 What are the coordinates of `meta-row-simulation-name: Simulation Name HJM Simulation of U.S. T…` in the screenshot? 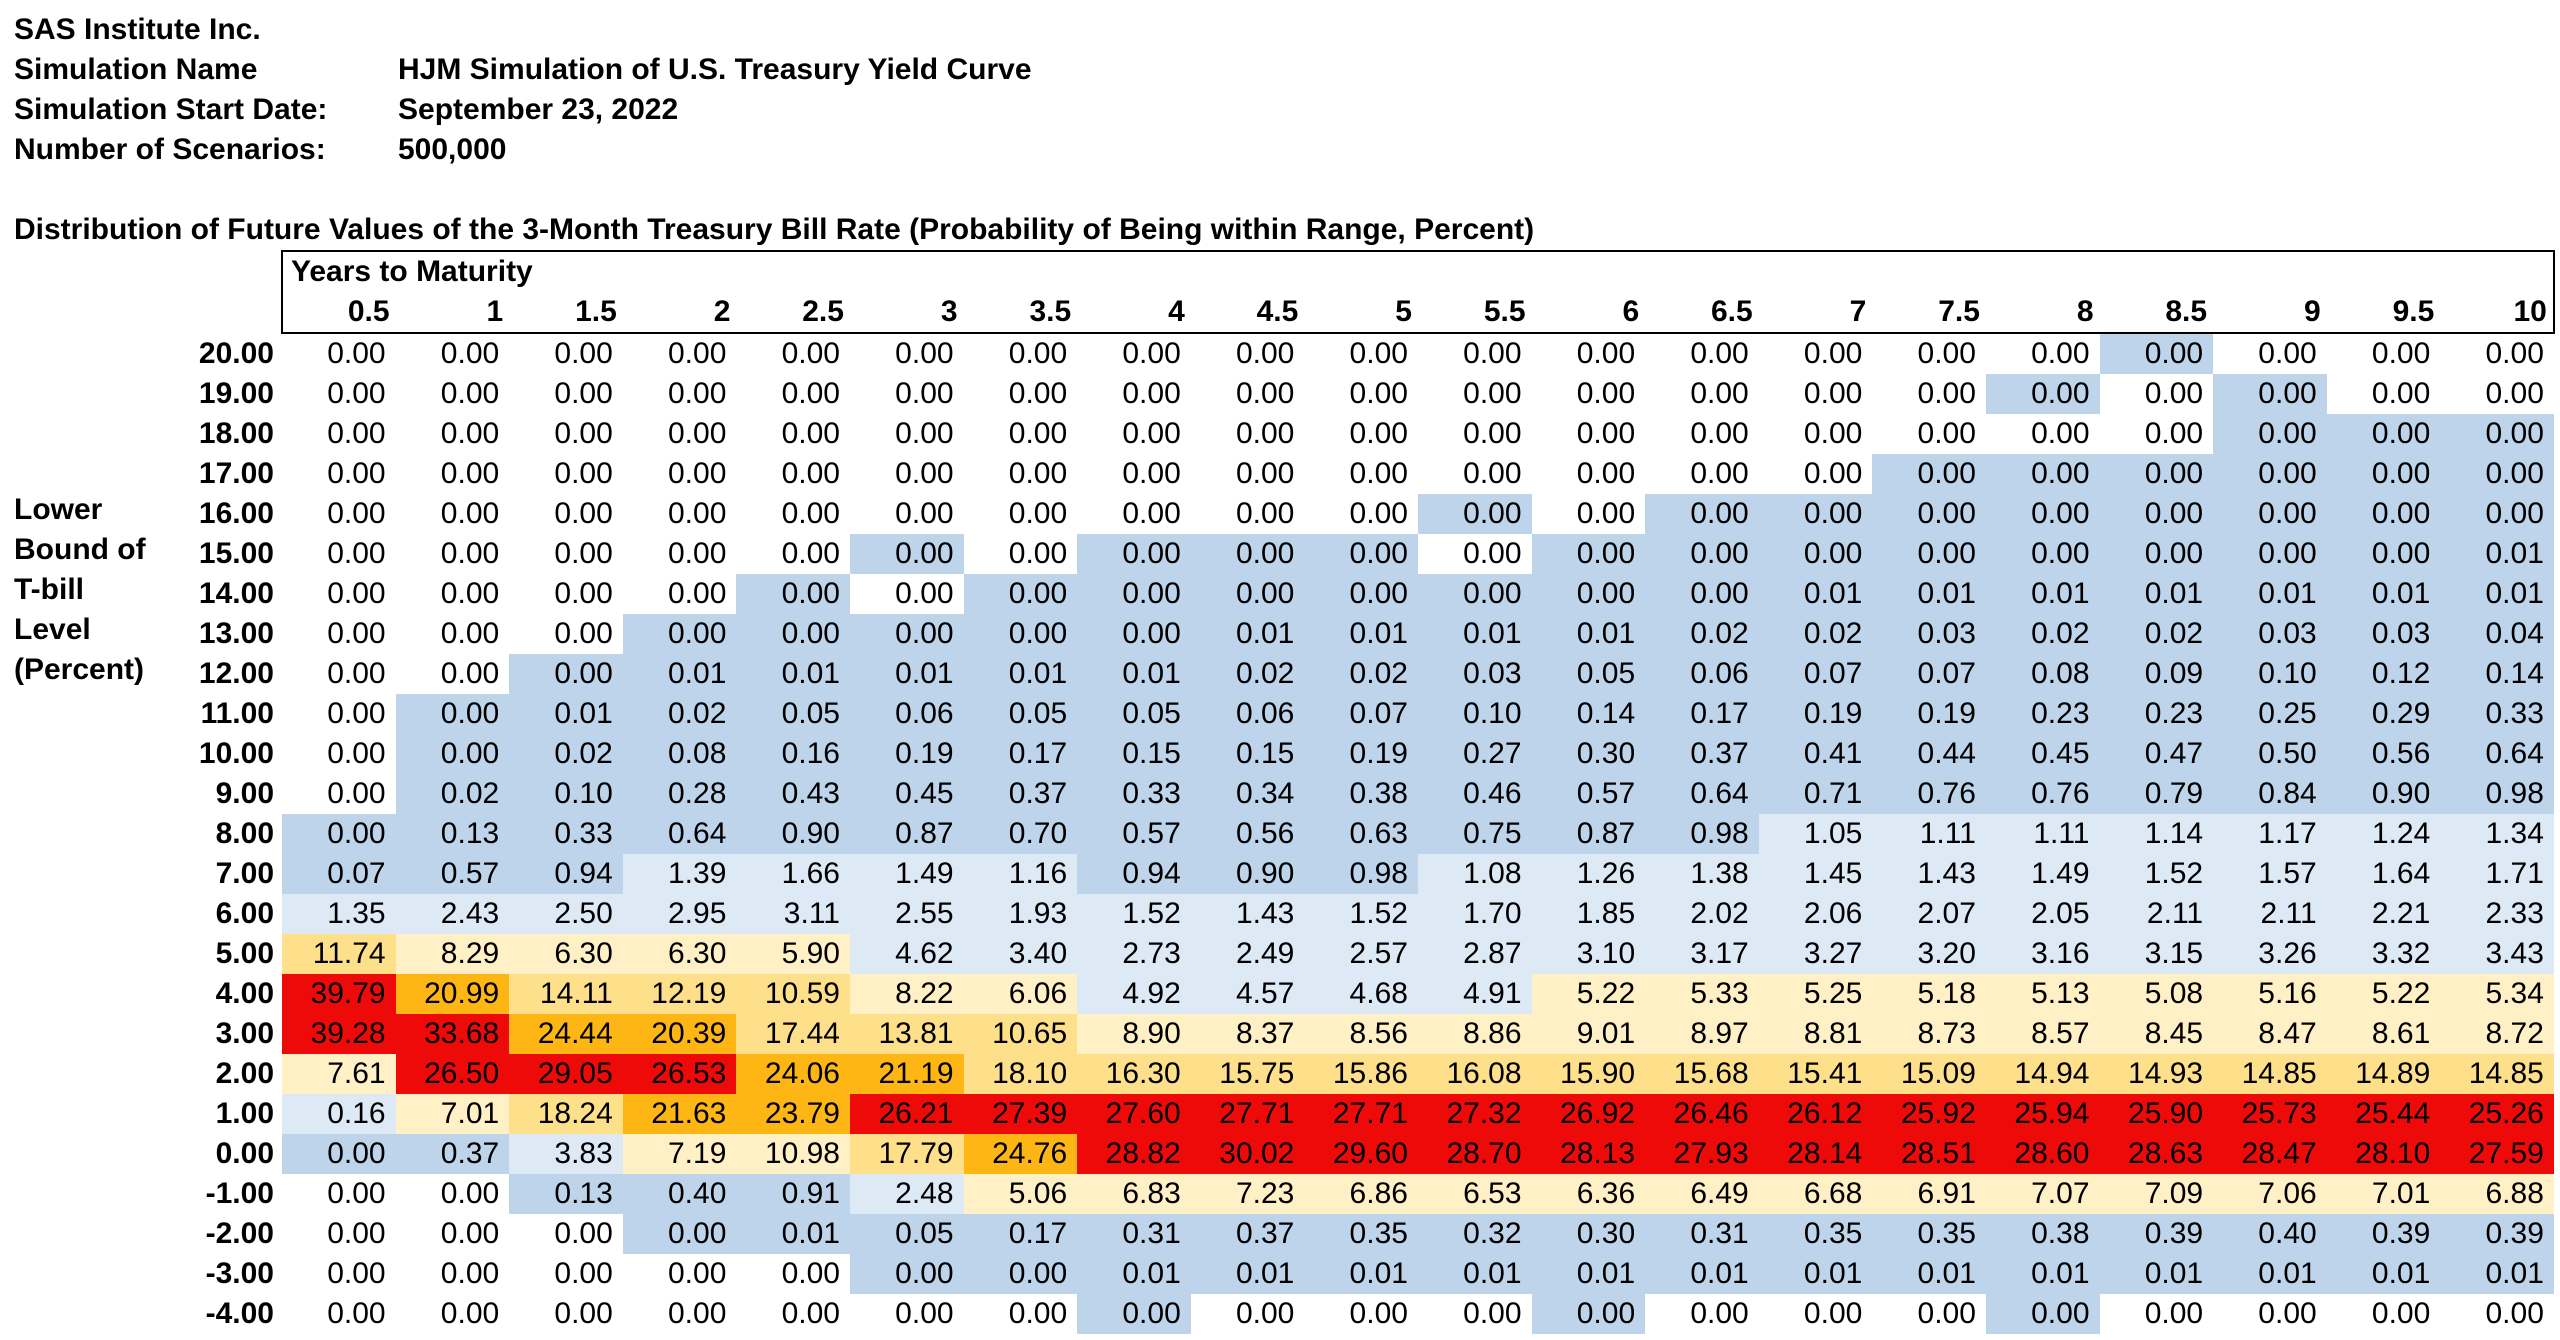 It's located at (523, 70).